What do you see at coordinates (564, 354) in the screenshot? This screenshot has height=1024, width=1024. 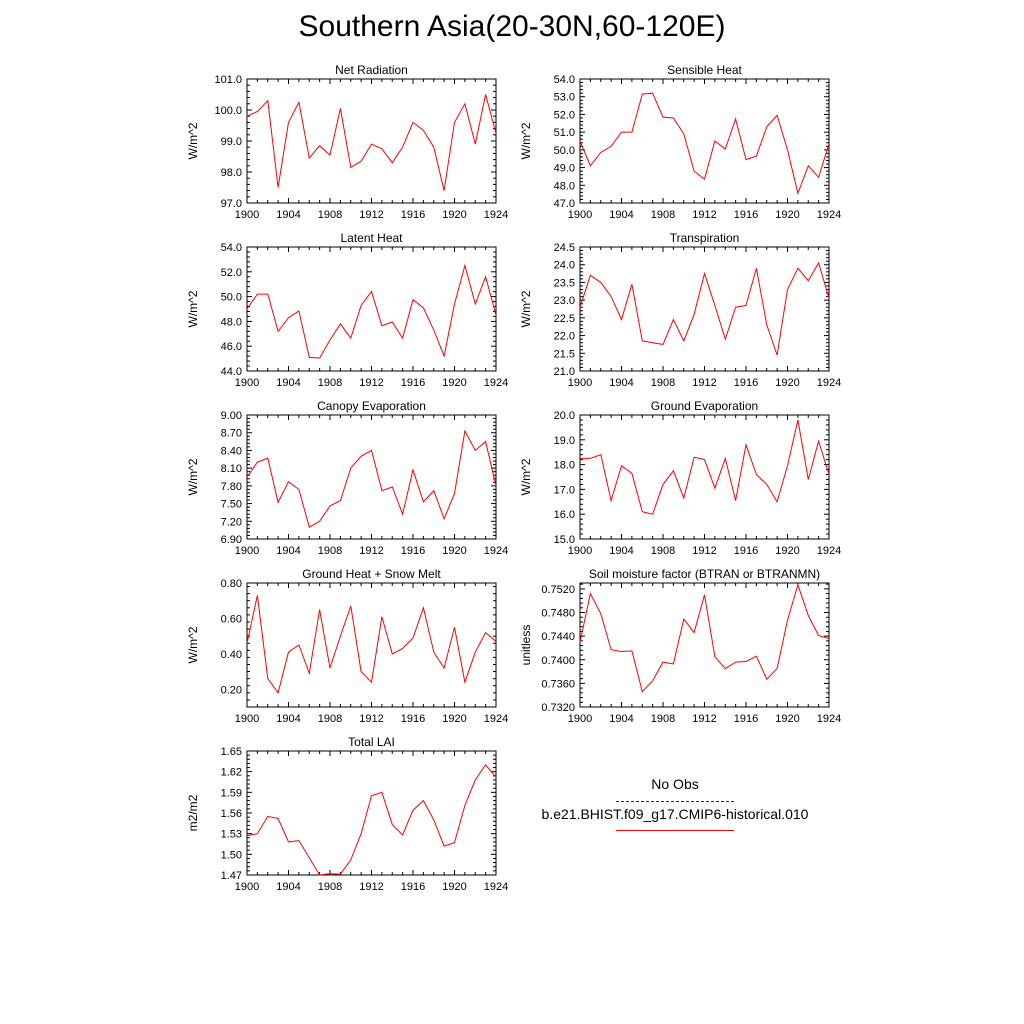 I see `y-tick-label: 21.5` at bounding box center [564, 354].